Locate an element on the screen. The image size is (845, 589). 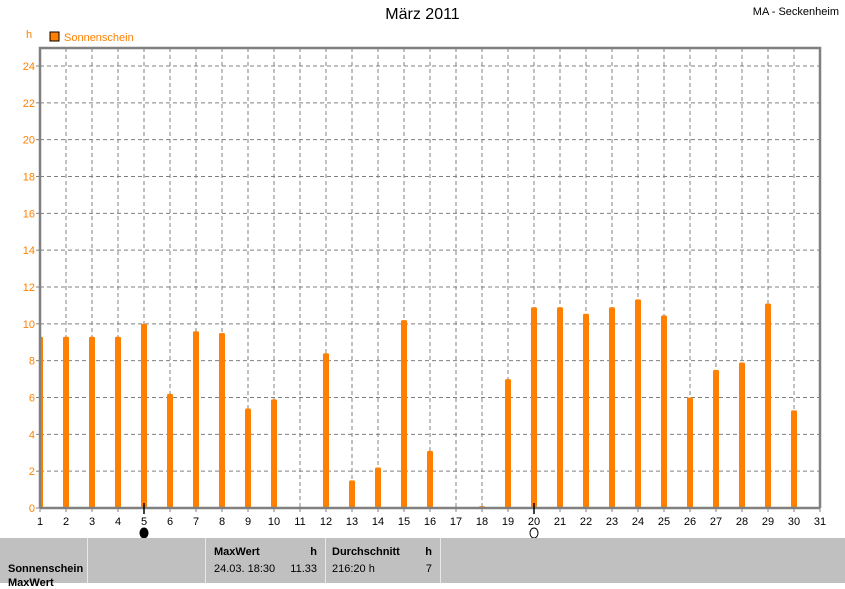
new-moon-icon is located at coordinates (144, 532).